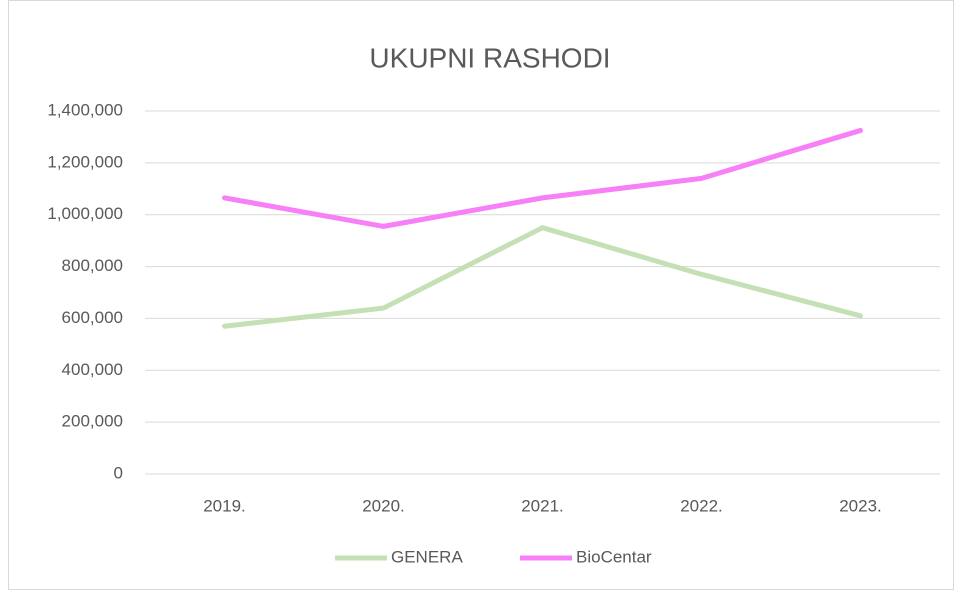 This screenshot has height=591, width=955. I want to click on y-tick-label: 400,000, so click(92, 369).